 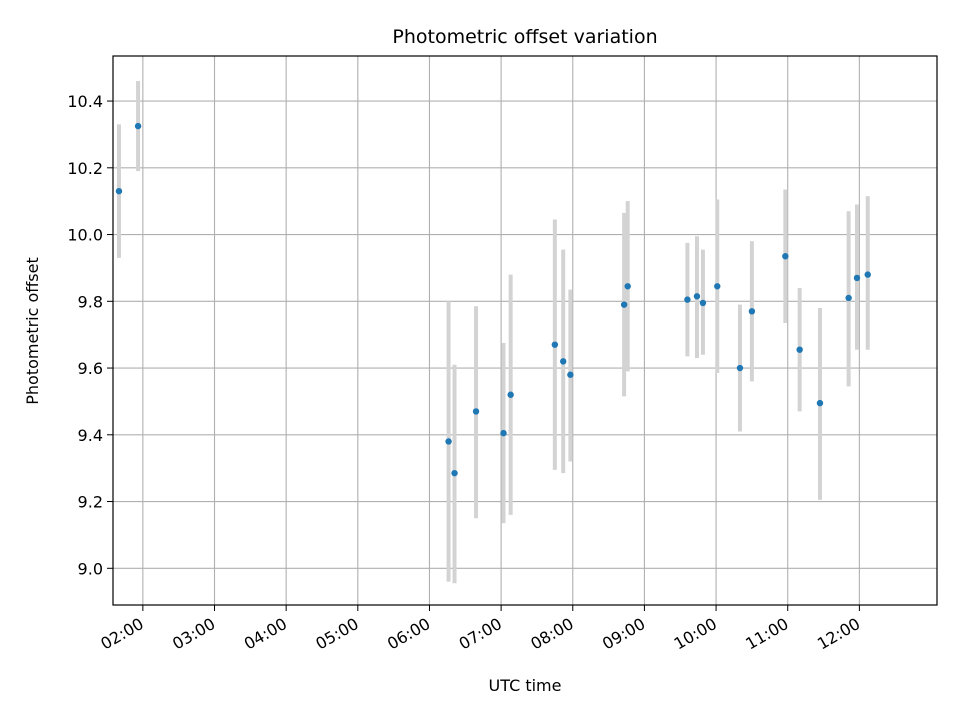 I want to click on y-tick-label: 10.0, so click(x=85, y=235).